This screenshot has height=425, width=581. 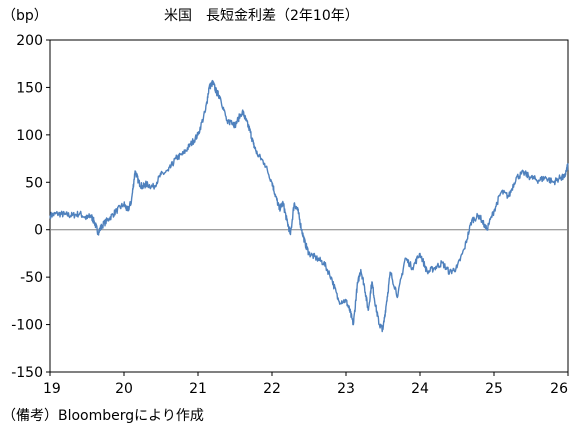 What do you see at coordinates (38, 231) in the screenshot?
I see `y-tick-label: 0` at bounding box center [38, 231].